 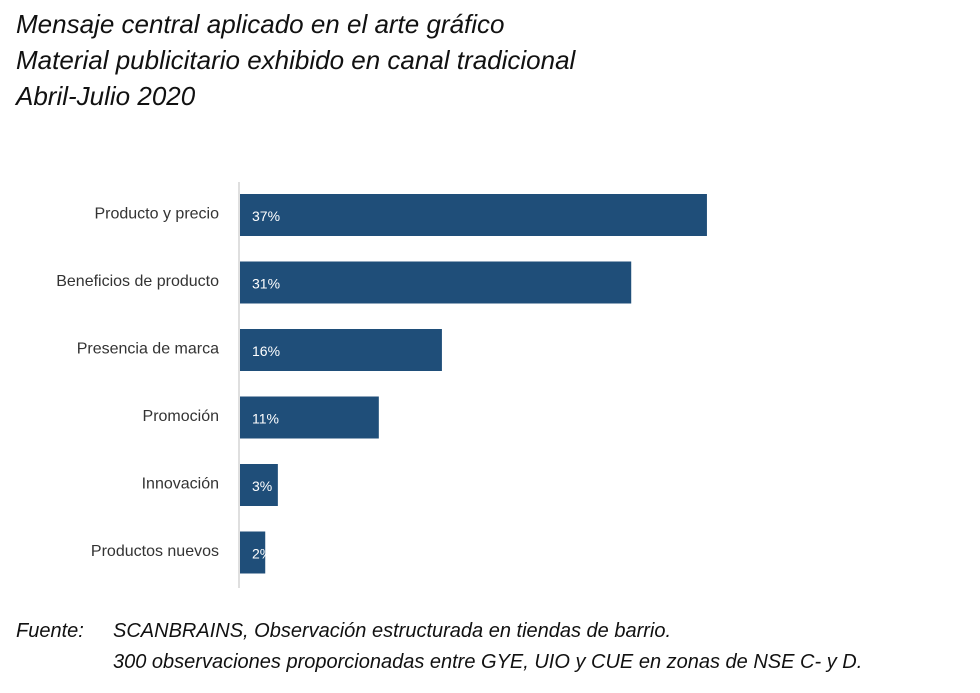 I want to click on data-label: 37%, so click(x=266, y=216).